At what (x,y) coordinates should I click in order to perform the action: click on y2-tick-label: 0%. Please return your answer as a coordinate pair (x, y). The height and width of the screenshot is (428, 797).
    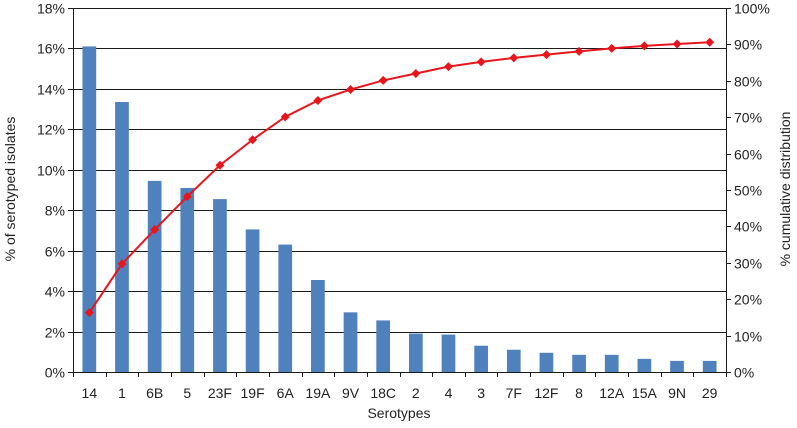
    Looking at the image, I should click on (744, 373).